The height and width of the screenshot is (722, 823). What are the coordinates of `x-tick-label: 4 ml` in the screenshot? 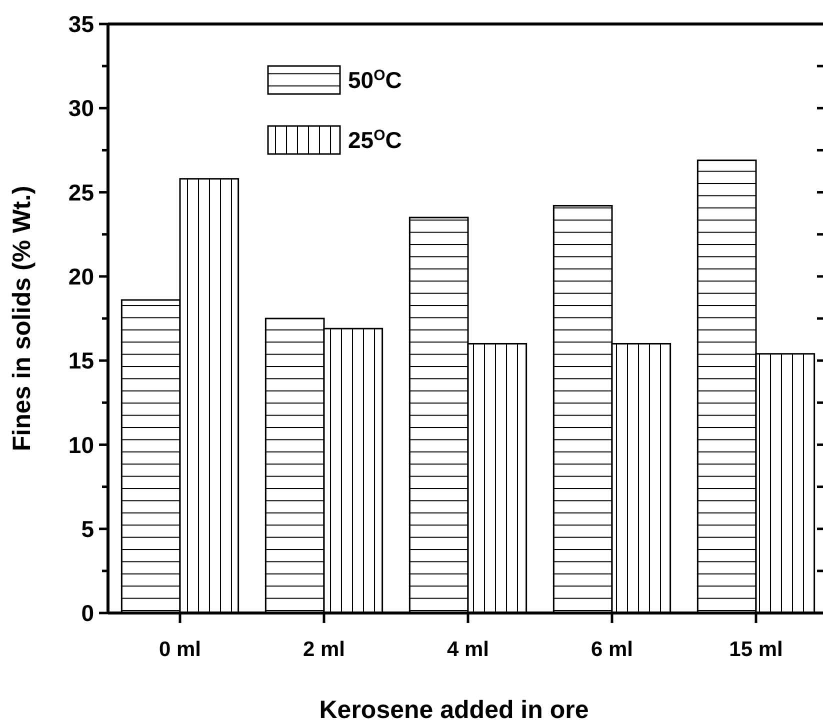 It's located at (468, 649).